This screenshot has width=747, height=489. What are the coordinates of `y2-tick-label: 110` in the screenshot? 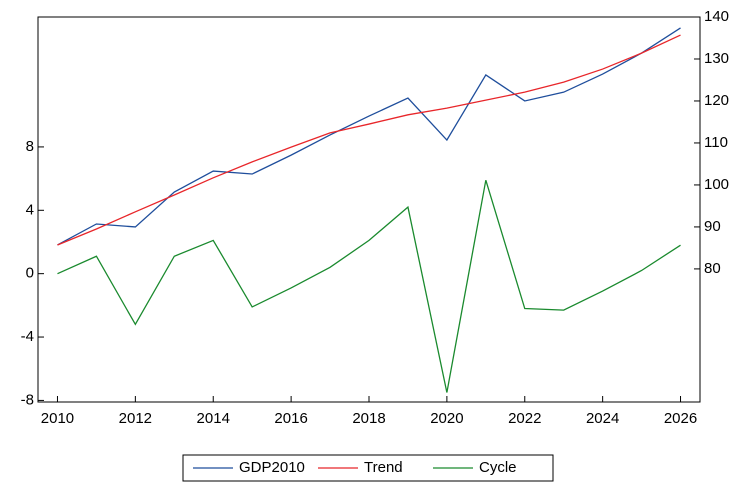 It's located at (716, 142).